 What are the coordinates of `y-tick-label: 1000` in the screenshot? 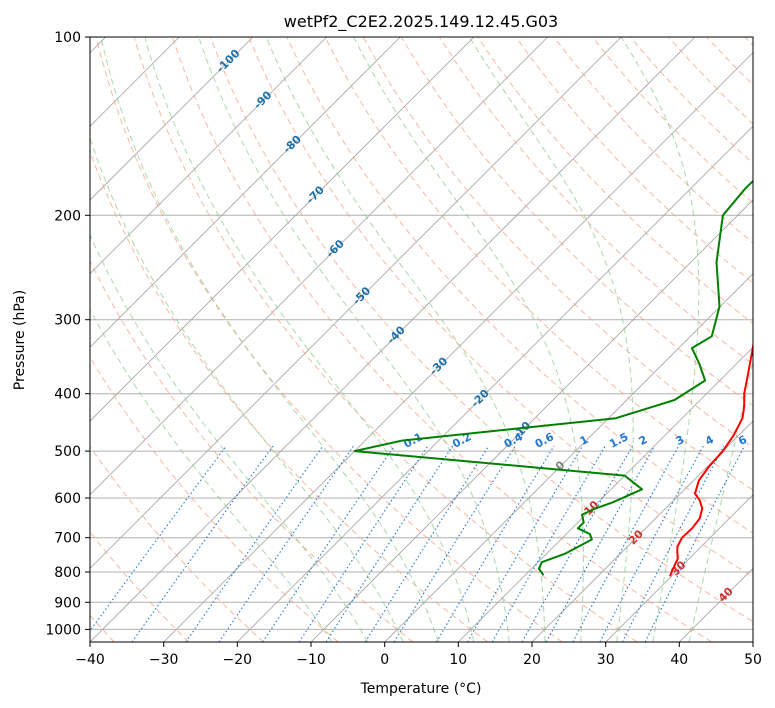 It's located at (63, 630).